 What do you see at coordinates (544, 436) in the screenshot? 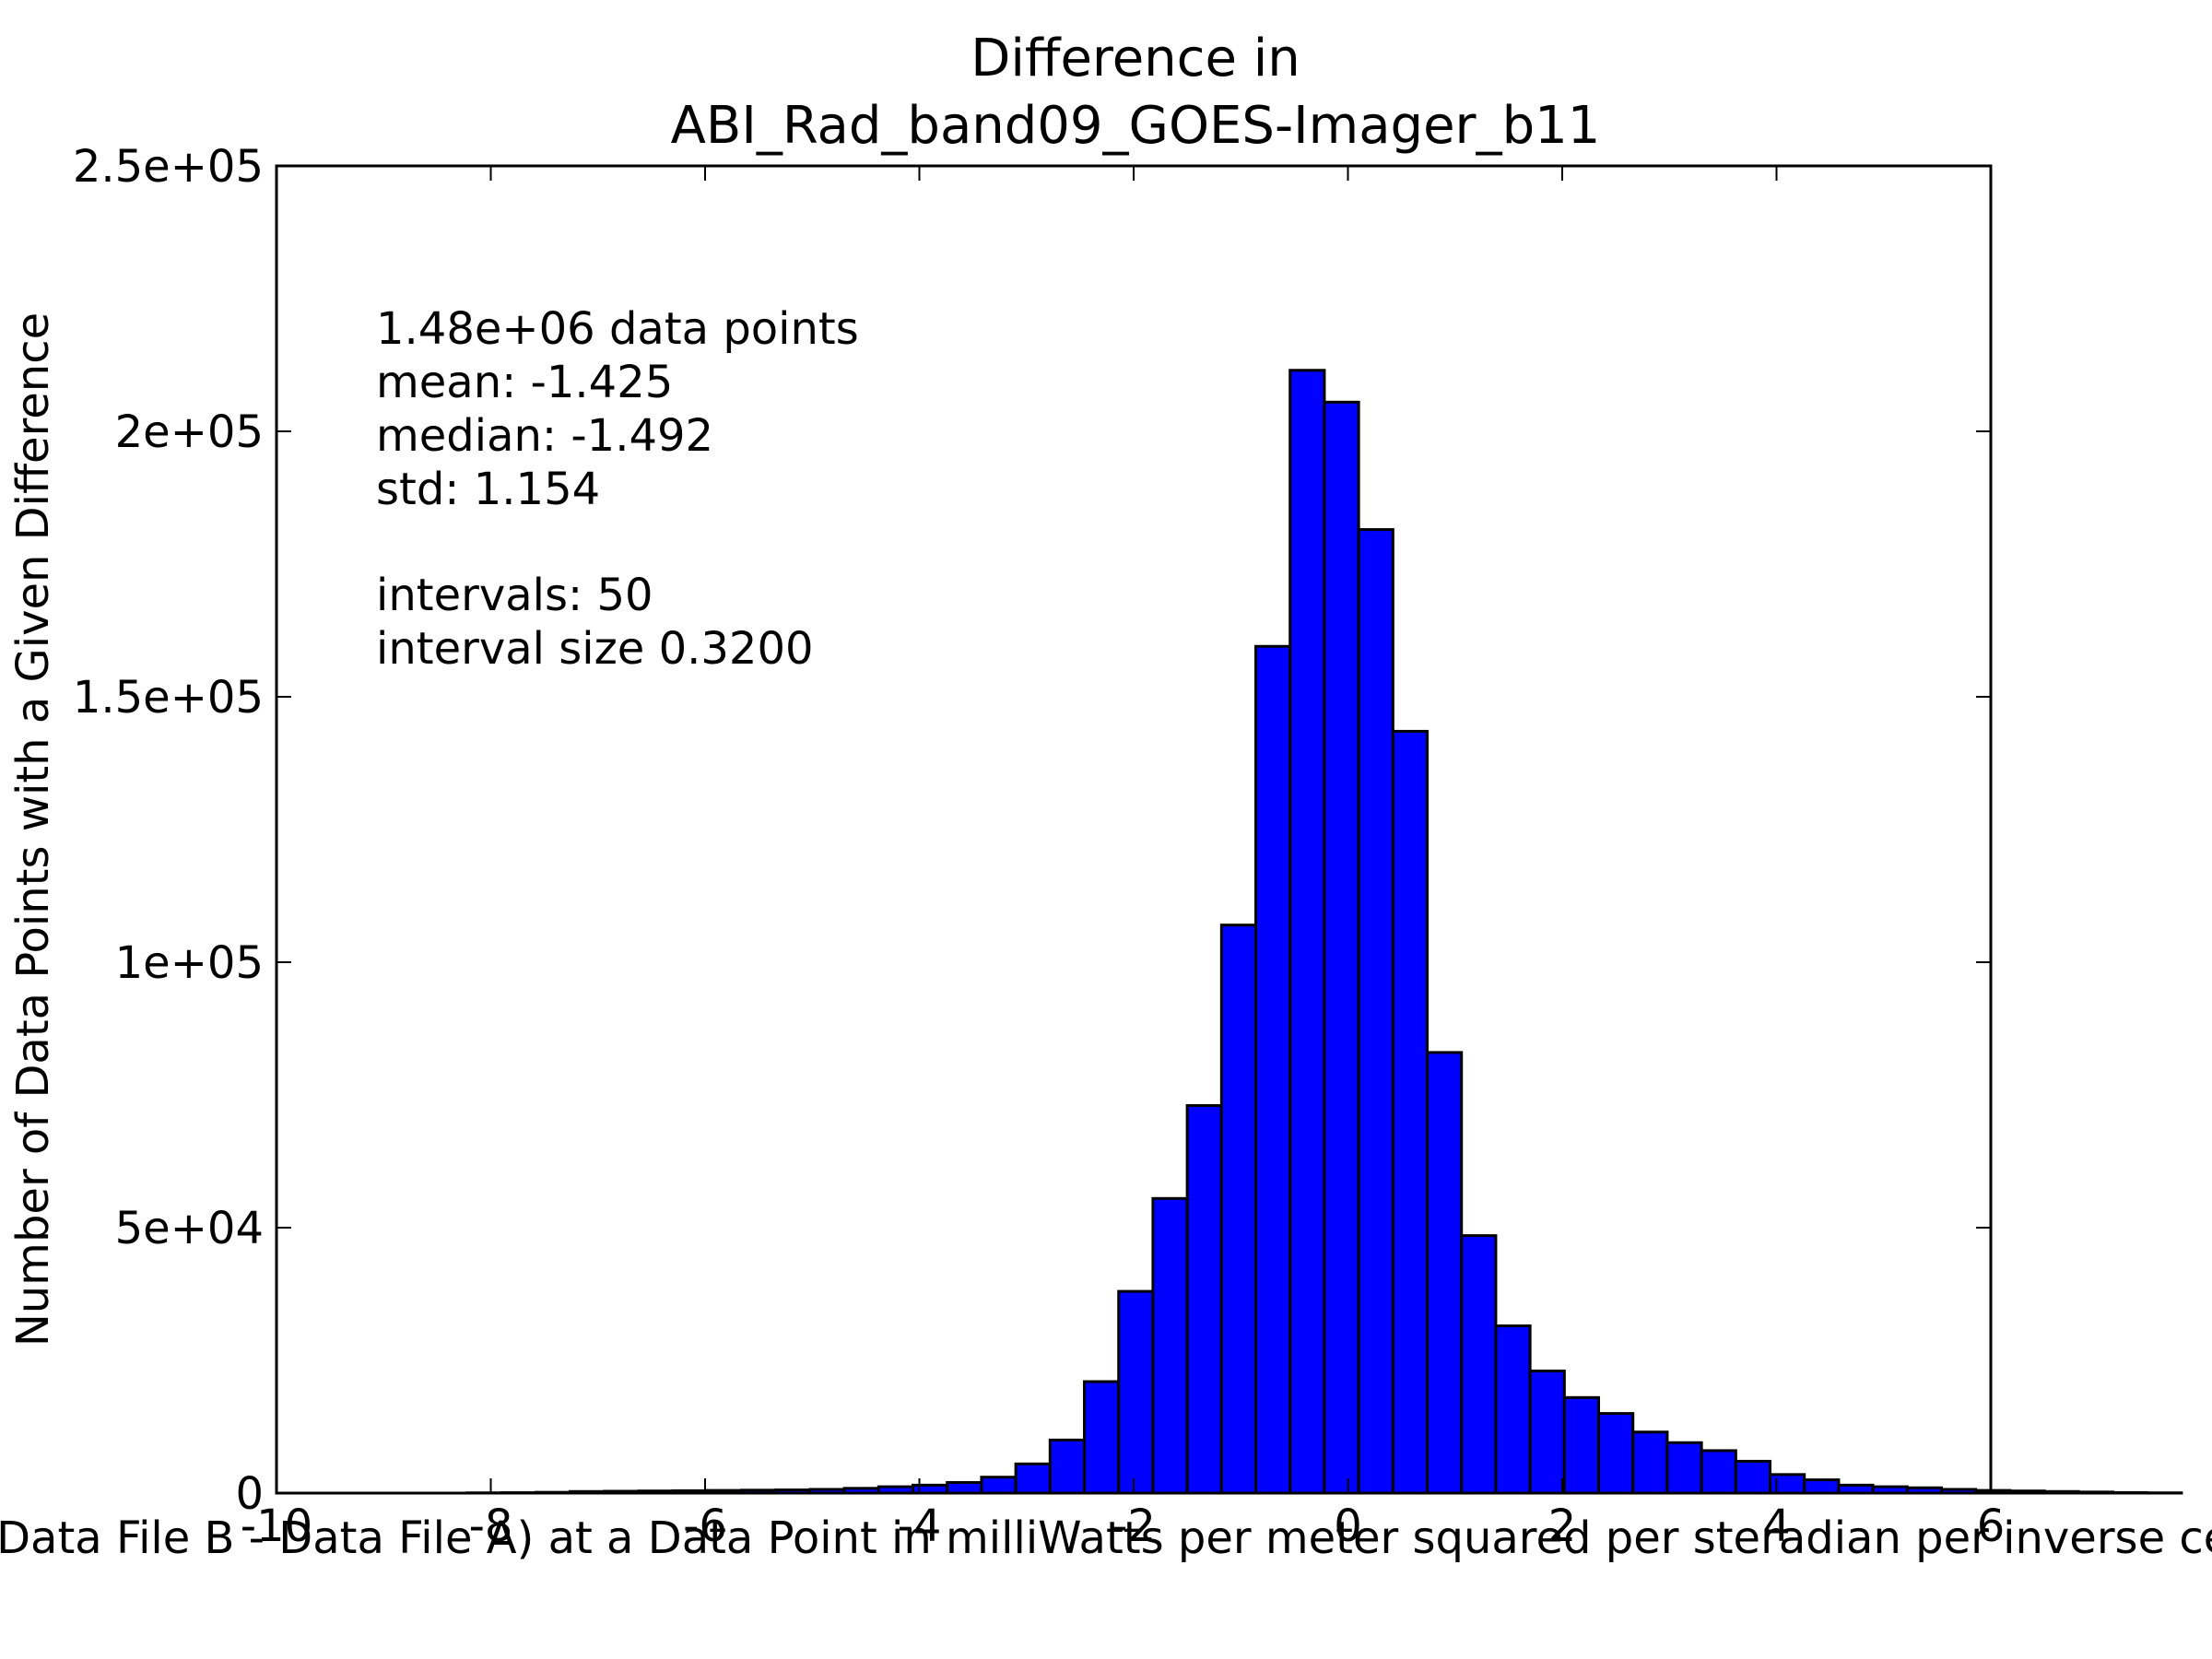
I see `stats-line-3: median: -1.492` at bounding box center [544, 436].